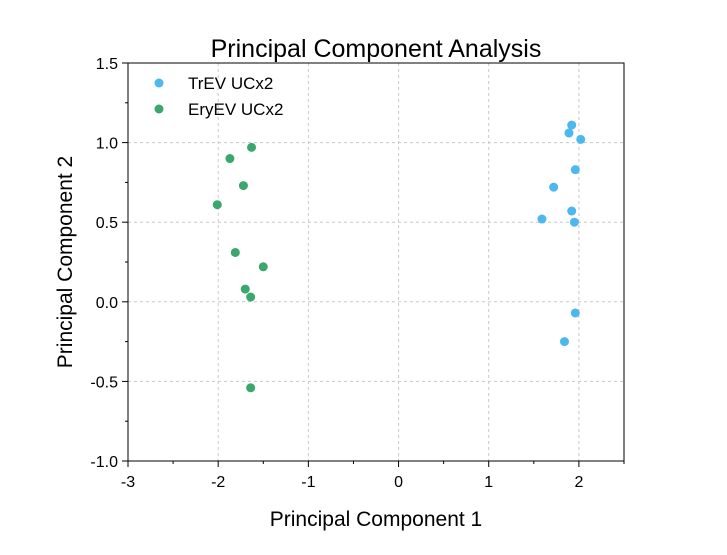 The height and width of the screenshot is (555, 727). What do you see at coordinates (488, 482) in the screenshot?
I see `x-tick-label: 1` at bounding box center [488, 482].